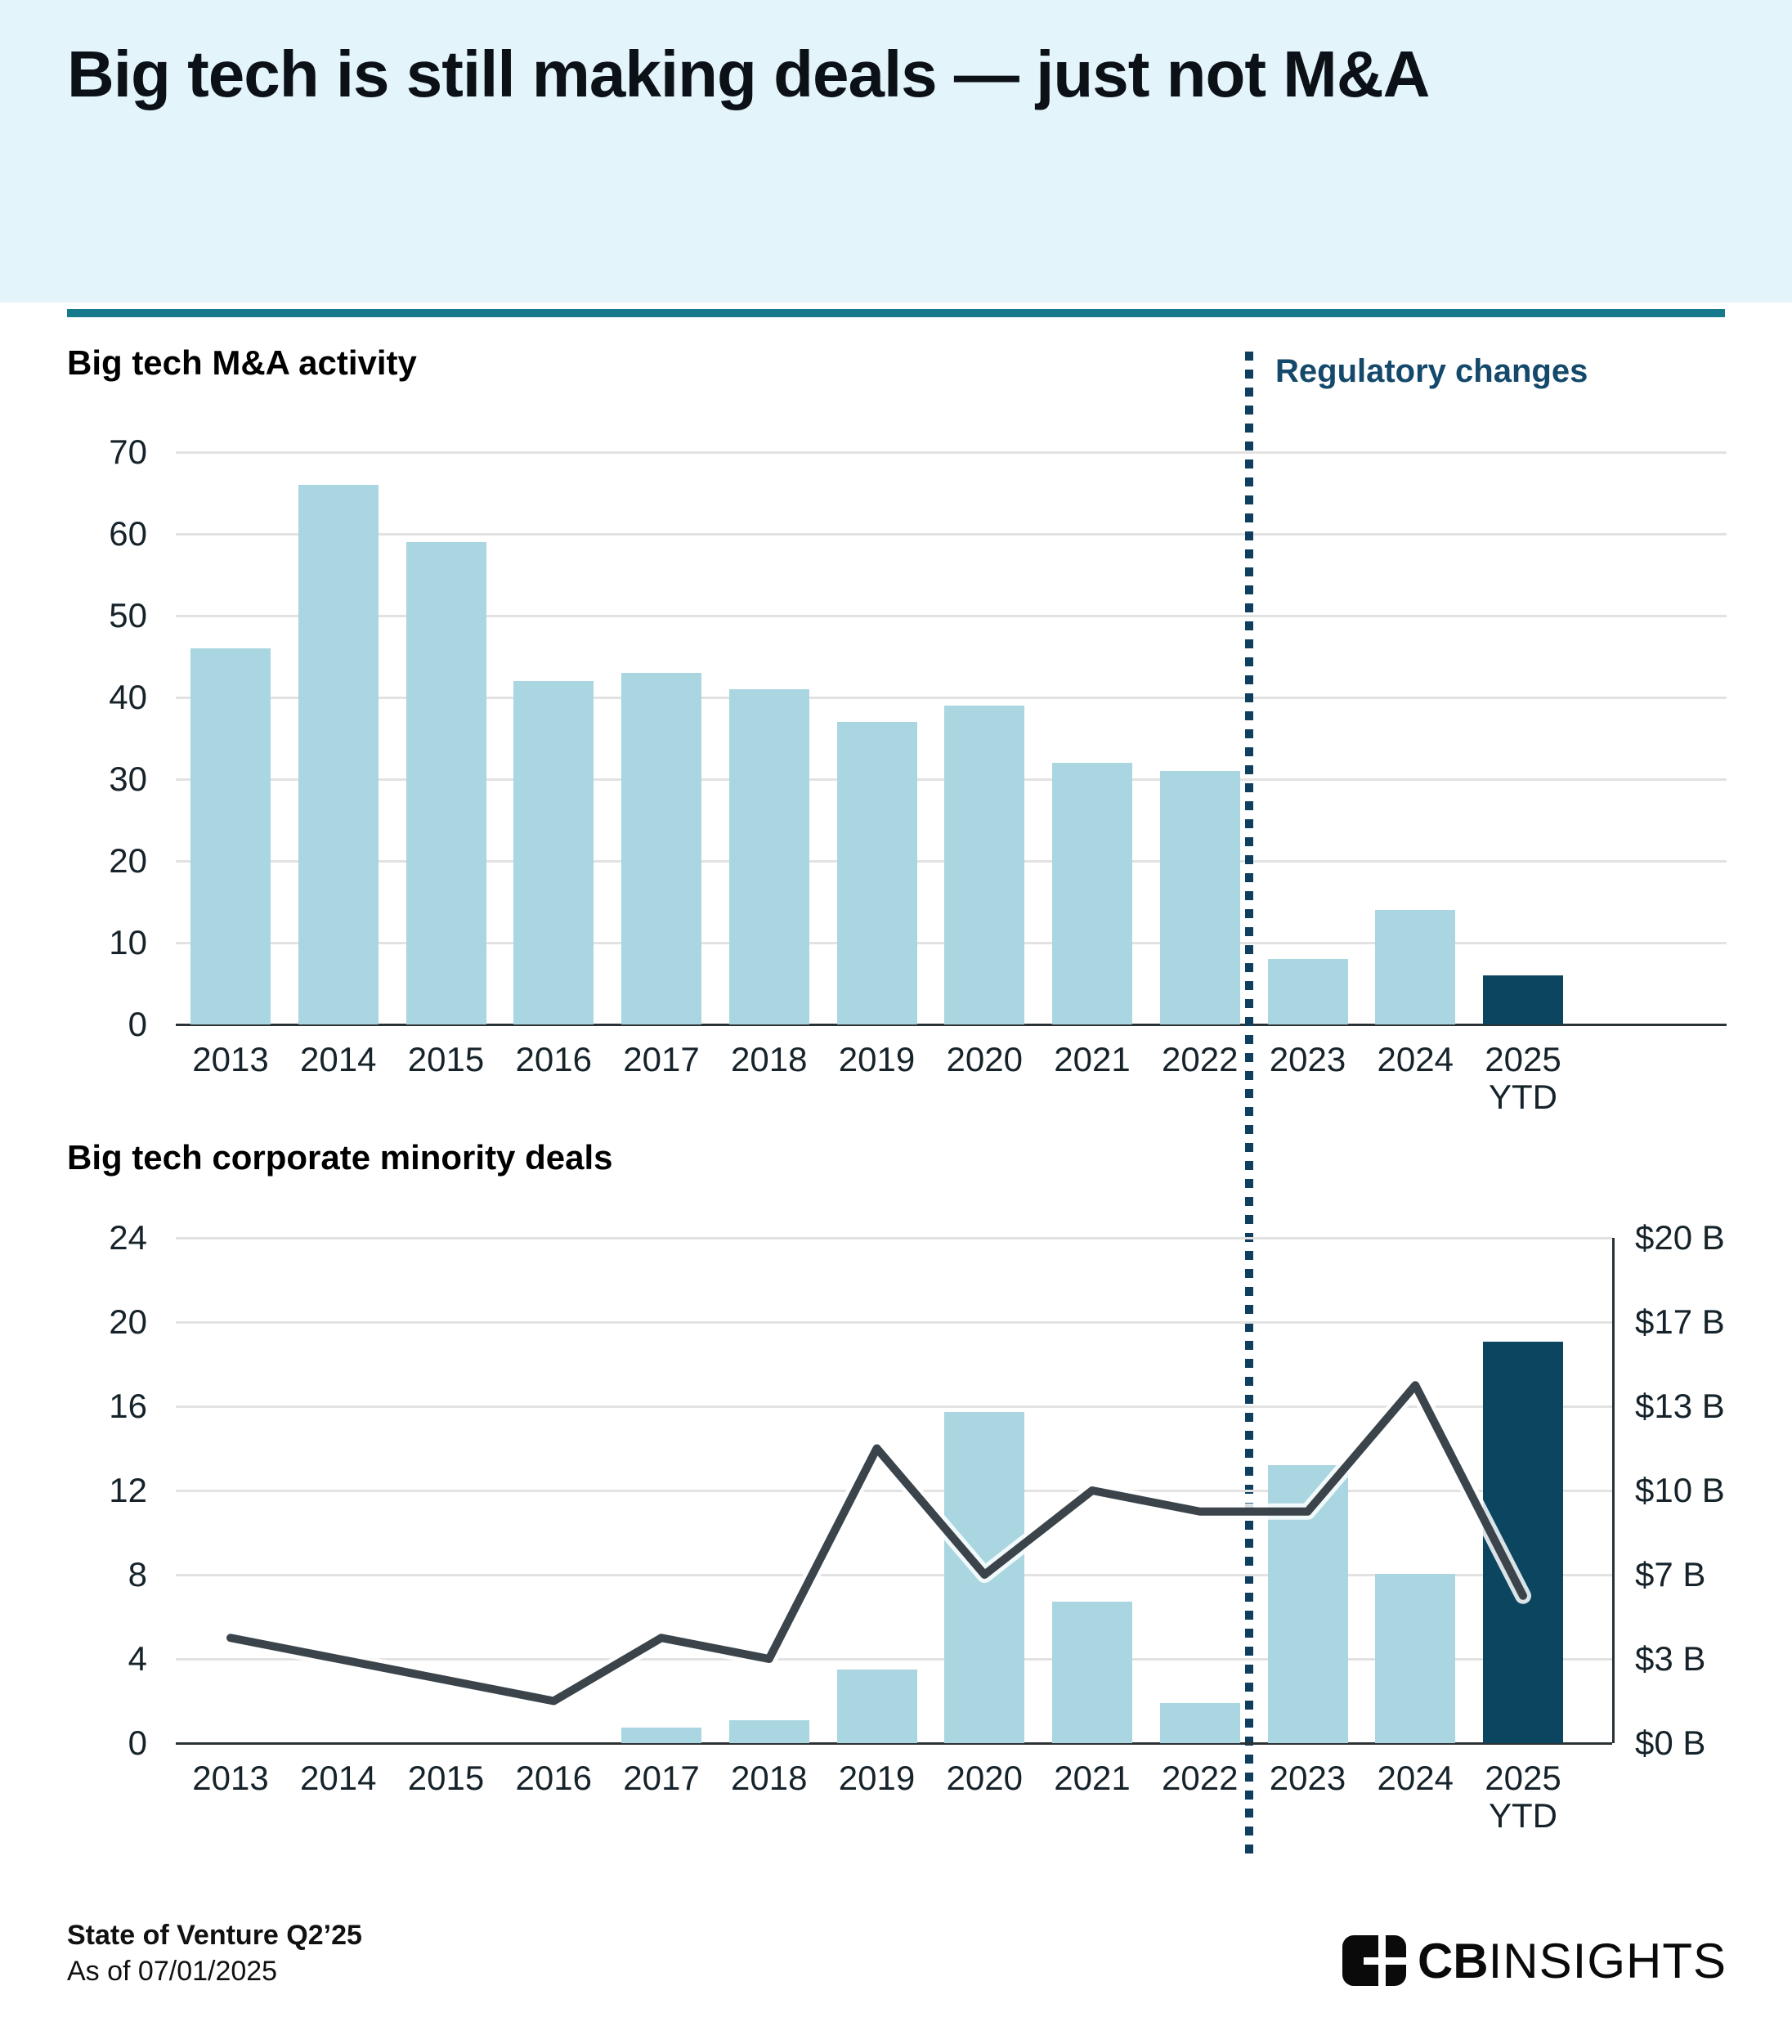  What do you see at coordinates (1671, 1574) in the screenshot?
I see `right-tick-label-2: $7 B` at bounding box center [1671, 1574].